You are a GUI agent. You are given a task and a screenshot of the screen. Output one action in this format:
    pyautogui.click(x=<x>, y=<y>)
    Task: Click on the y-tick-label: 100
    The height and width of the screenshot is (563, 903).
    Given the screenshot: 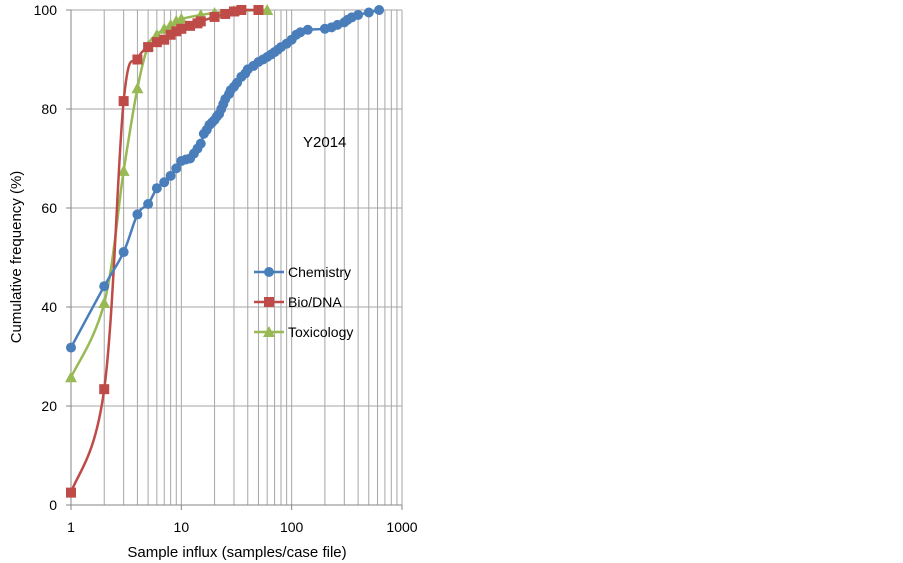 What is the action you would take?
    pyautogui.click(x=46, y=10)
    